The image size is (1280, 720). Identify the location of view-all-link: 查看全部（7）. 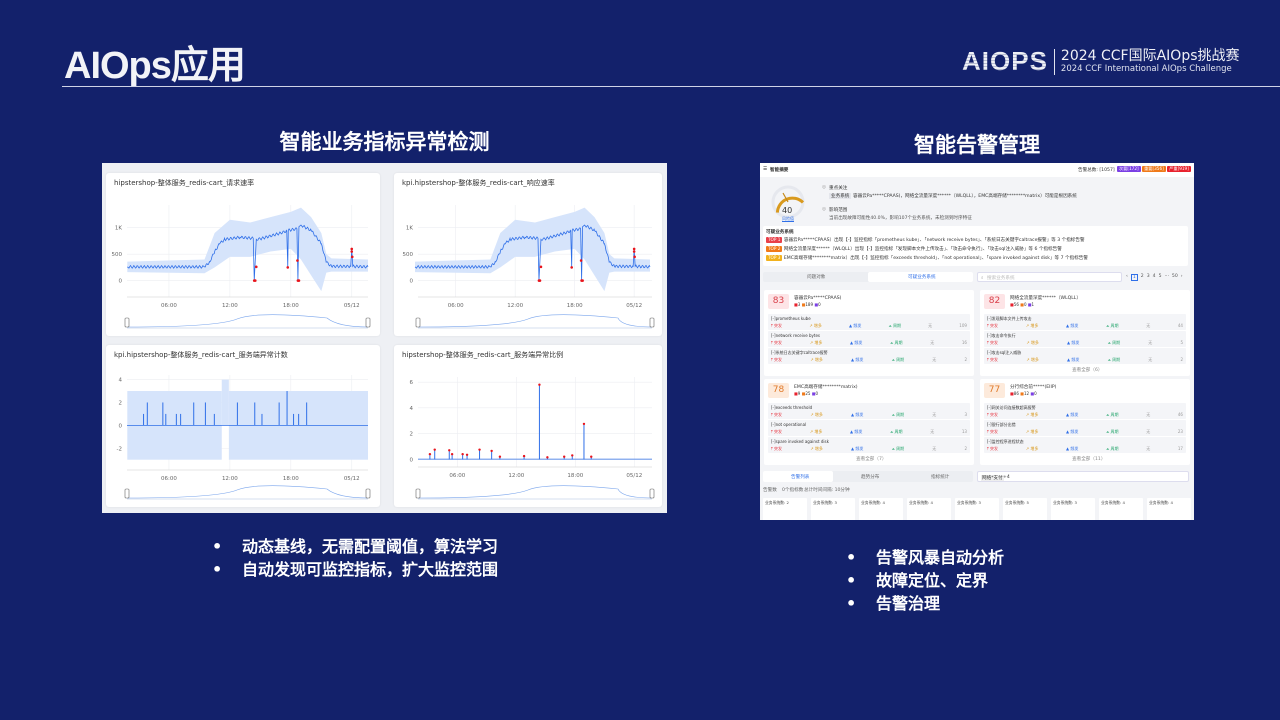
(871, 459).